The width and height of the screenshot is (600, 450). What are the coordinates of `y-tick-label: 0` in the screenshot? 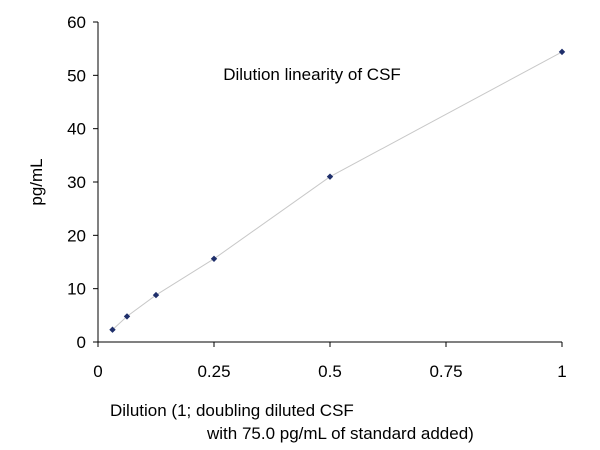 It's located at (81, 342).